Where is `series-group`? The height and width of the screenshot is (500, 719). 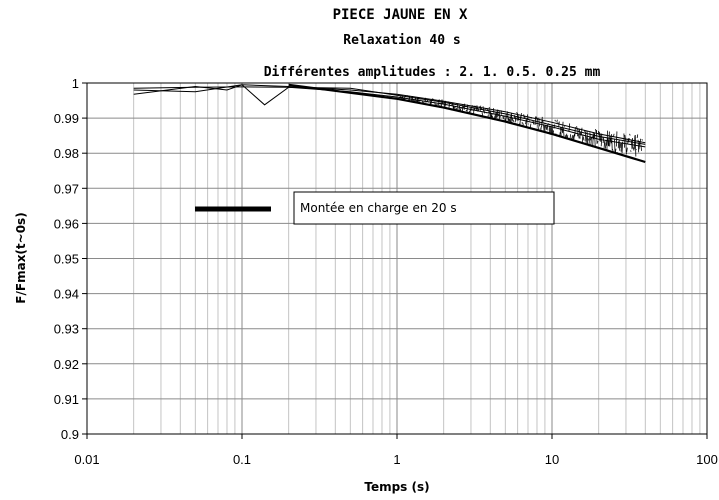 series-group is located at coordinates (389, 123).